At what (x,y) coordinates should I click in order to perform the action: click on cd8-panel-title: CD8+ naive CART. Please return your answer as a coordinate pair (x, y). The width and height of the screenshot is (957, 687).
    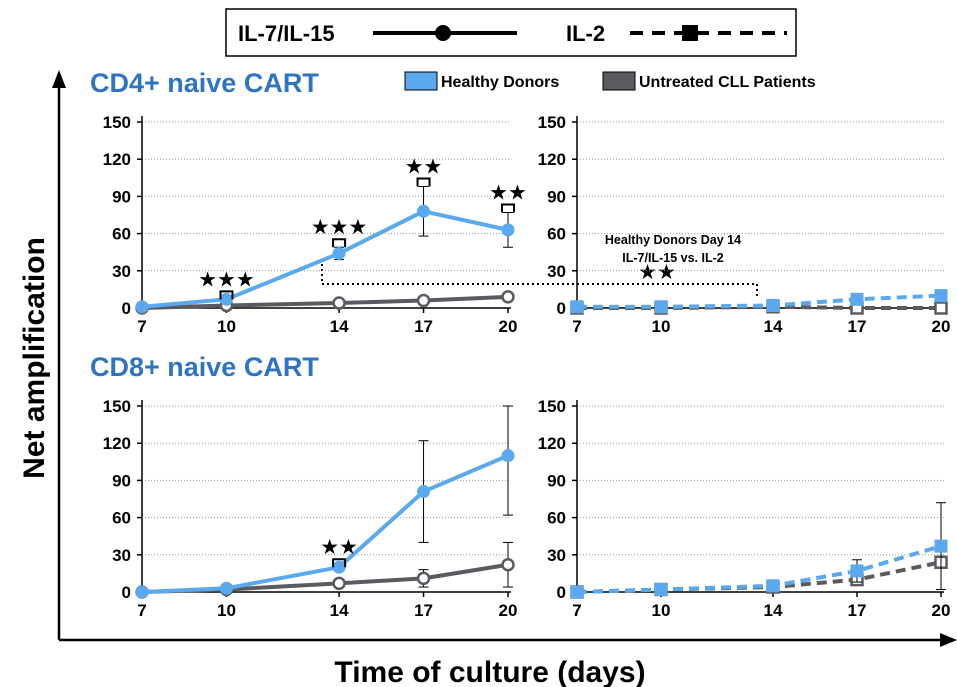
    Looking at the image, I should click on (204, 367).